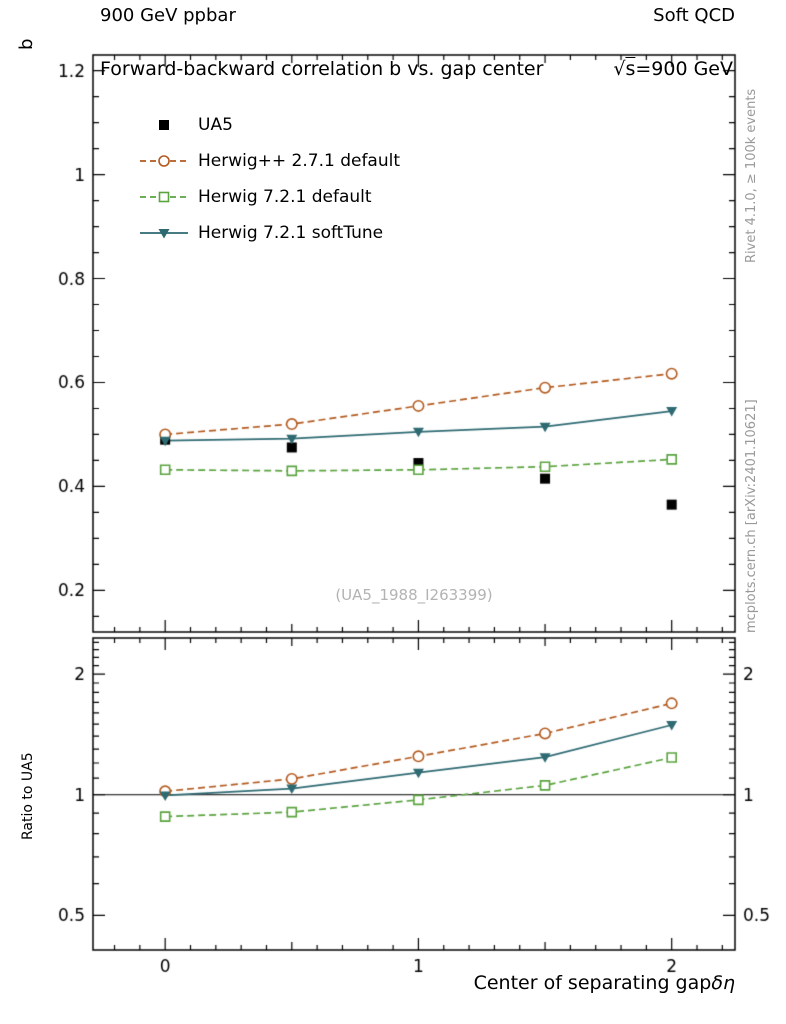  Describe the element at coordinates (164, 125) in the screenshot. I see `legend-marker-ua5-icon` at that location.